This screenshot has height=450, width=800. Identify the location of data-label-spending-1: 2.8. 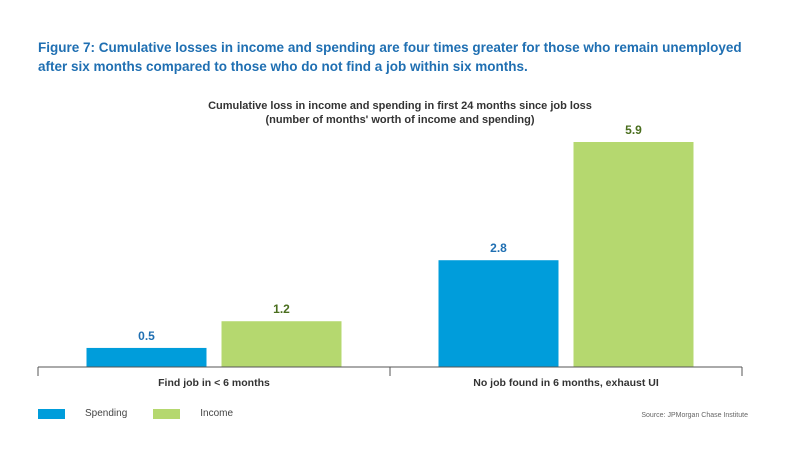
(498, 248).